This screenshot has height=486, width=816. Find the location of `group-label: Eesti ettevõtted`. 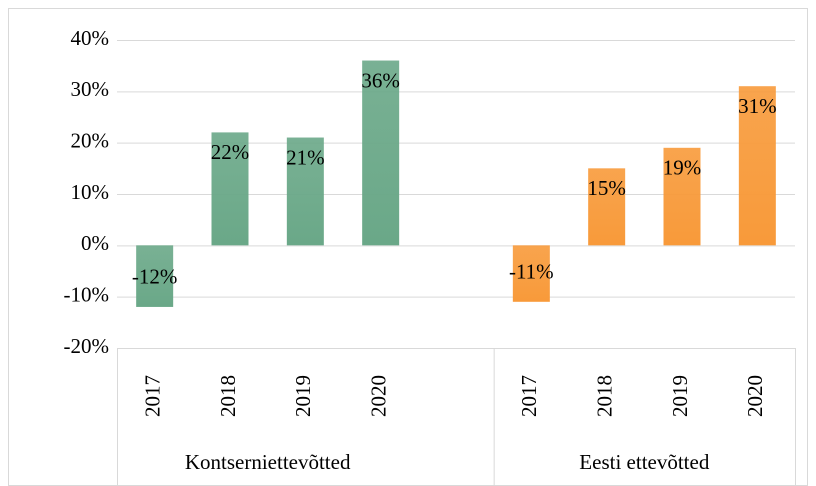

group-label: Eesti ettevõtted is located at coordinates (644, 462).